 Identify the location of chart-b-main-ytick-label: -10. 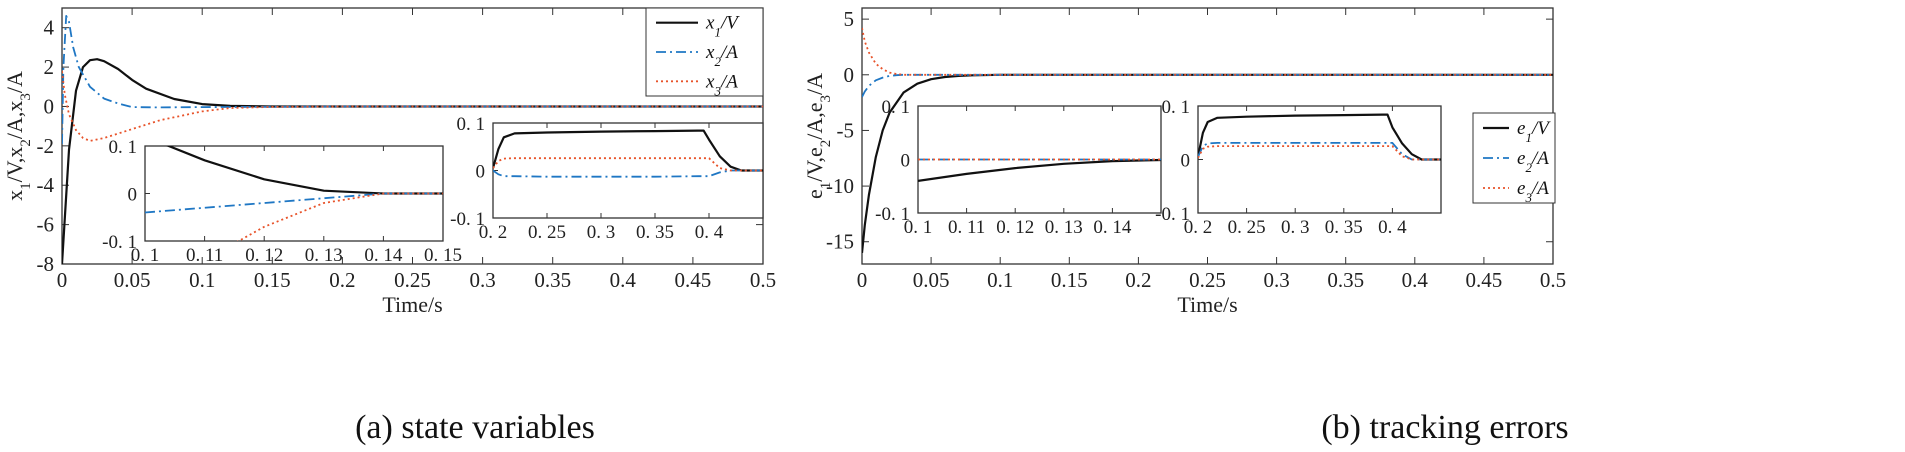
(840, 186).